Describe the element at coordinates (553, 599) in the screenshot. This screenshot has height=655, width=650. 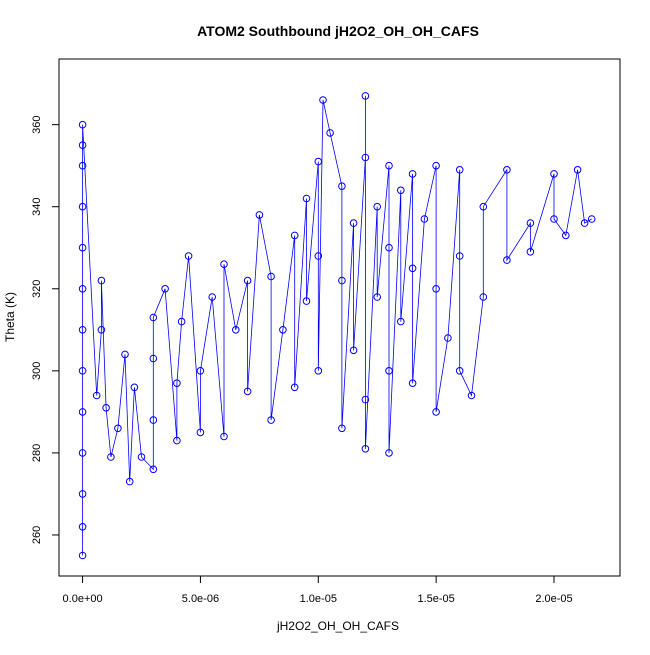
I see `x-tick-label: 2.0e-05` at that location.